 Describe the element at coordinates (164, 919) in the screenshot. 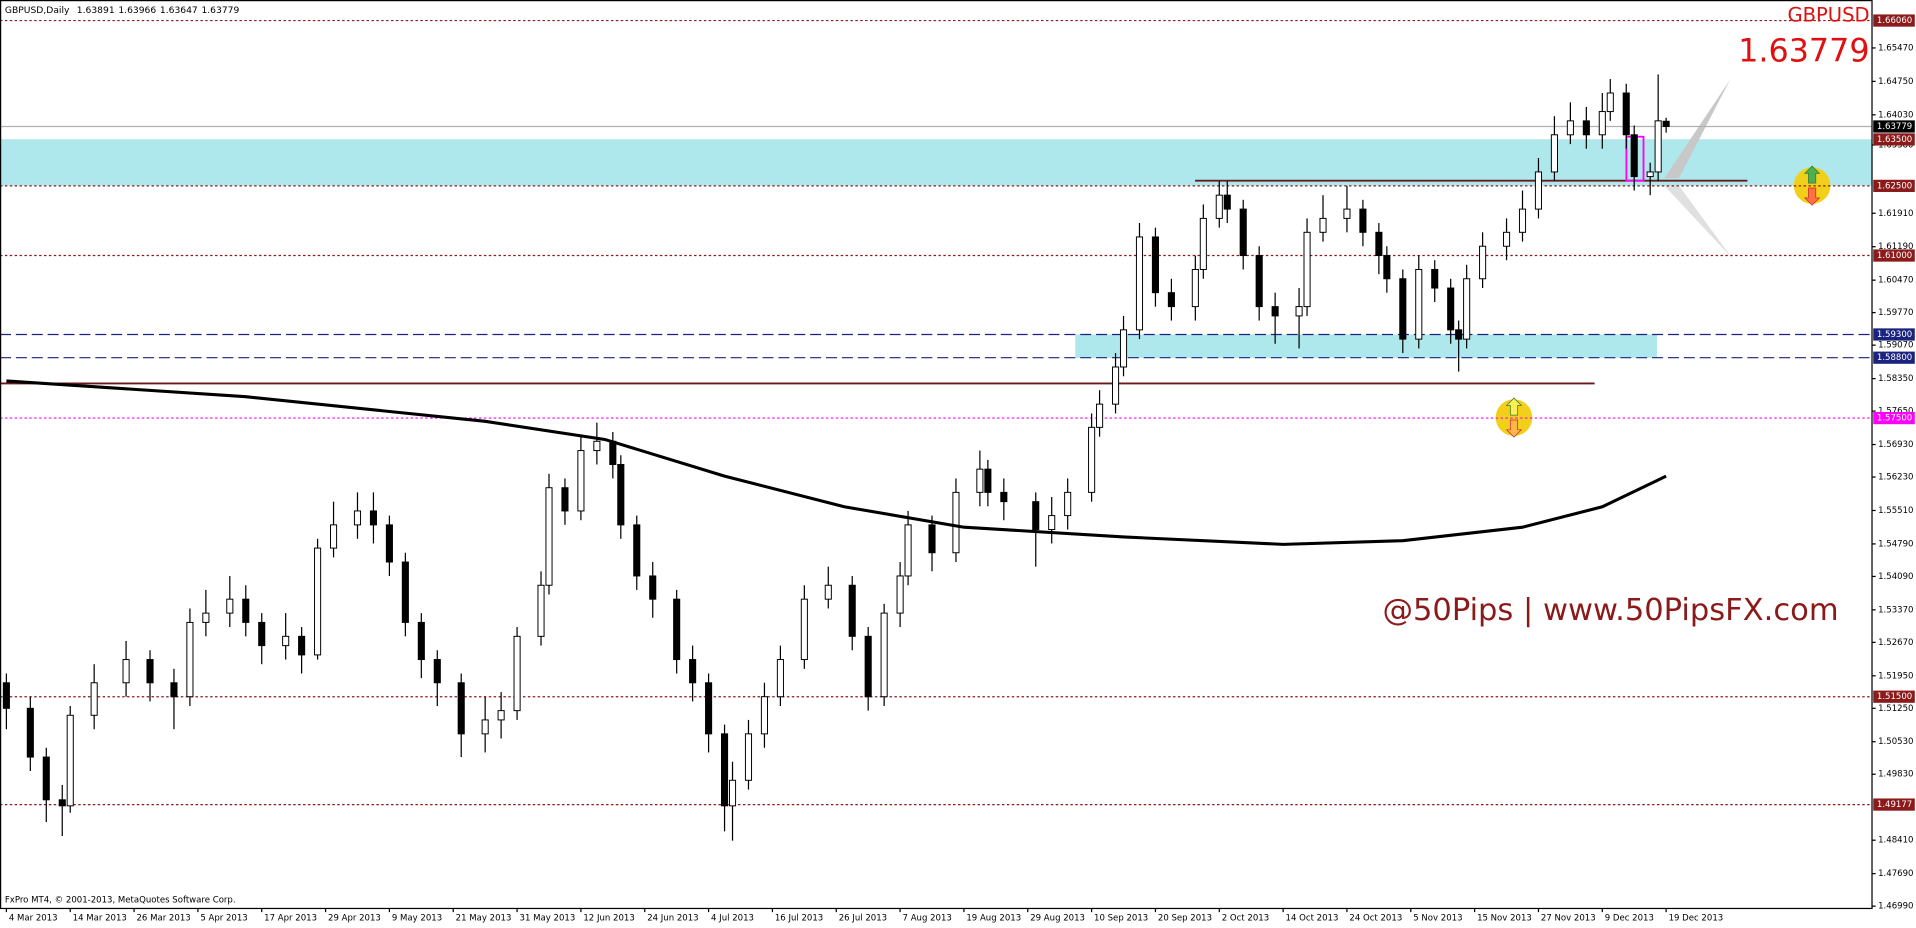

I see `x-tick-label: 26 Mar 2013` at that location.